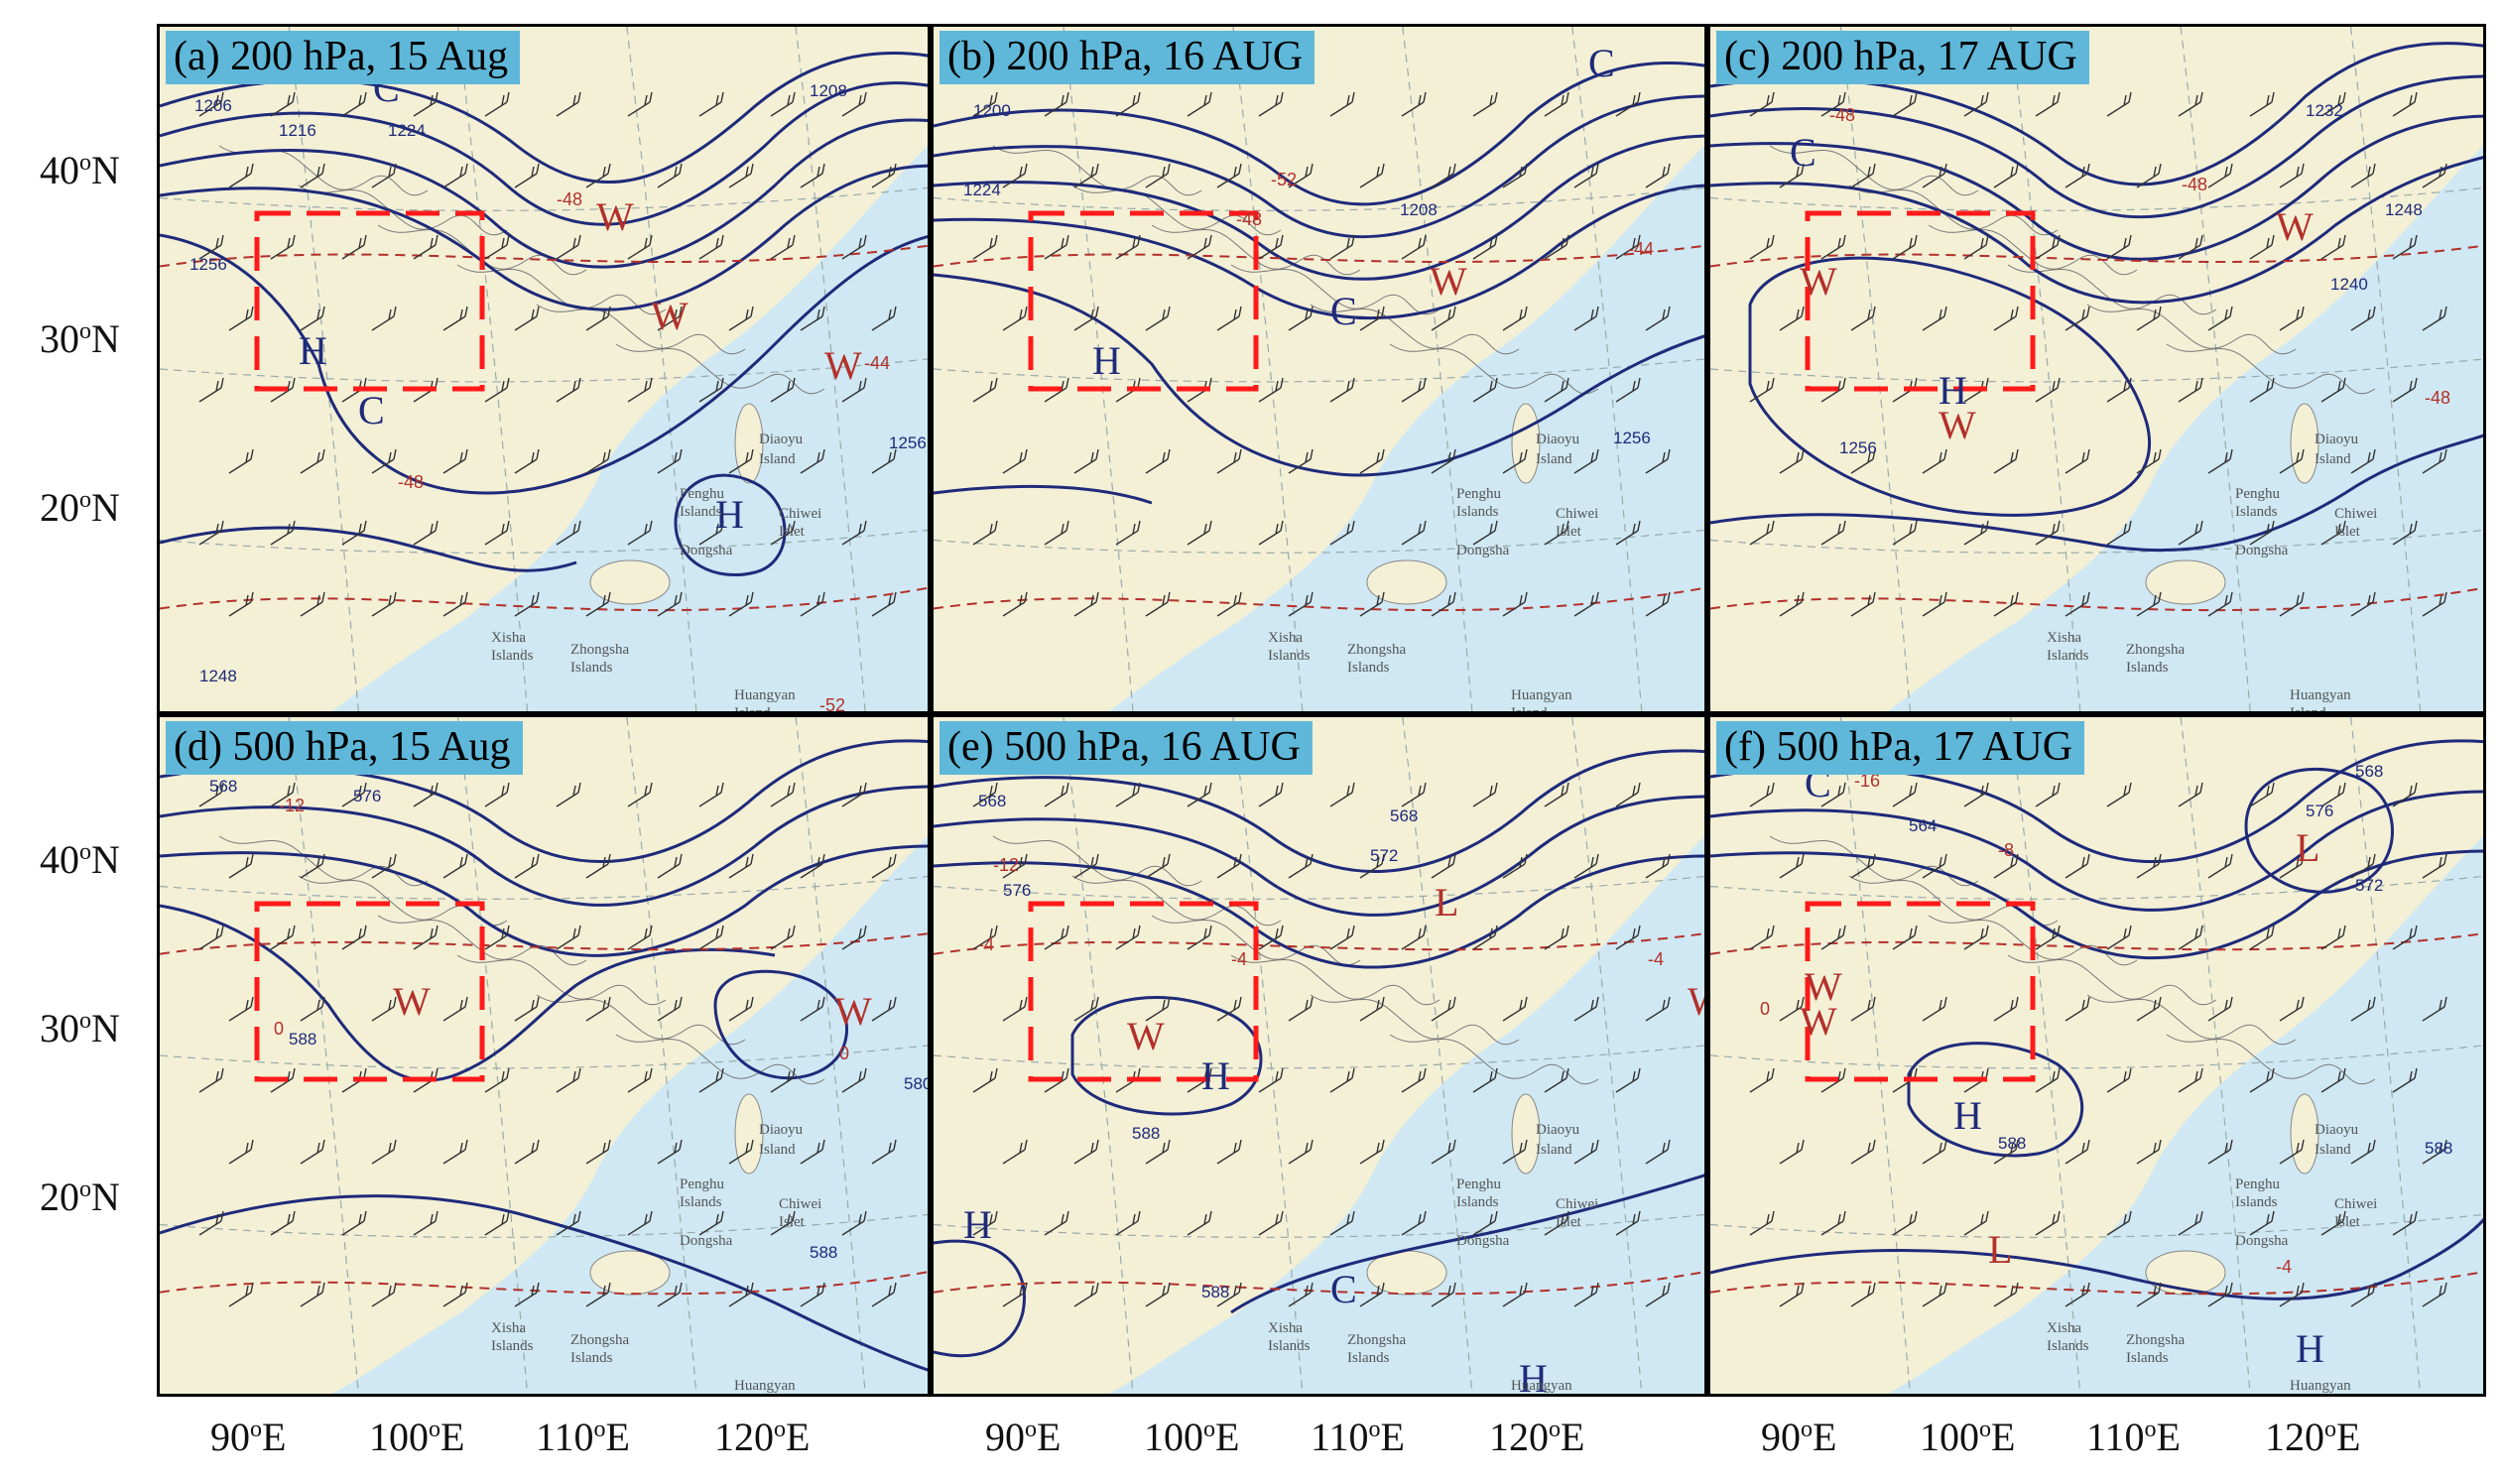  I want to click on temperature-value-label: -44, so click(877, 363).